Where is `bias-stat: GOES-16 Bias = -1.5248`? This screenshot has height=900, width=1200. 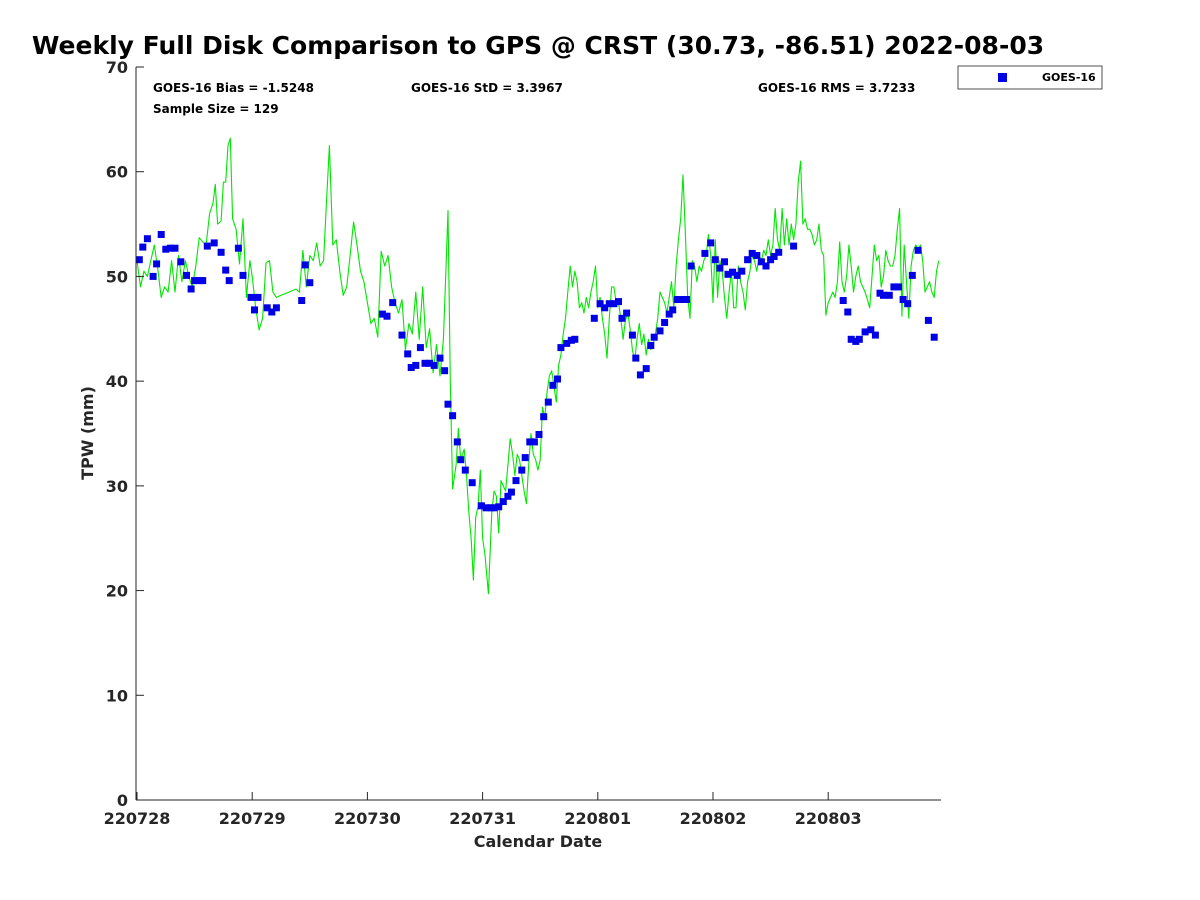 bias-stat: GOES-16 Bias = -1.5248 is located at coordinates (233, 88).